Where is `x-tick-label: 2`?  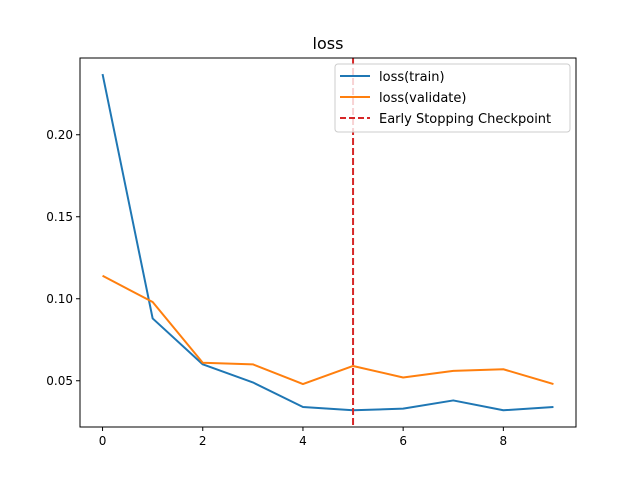
x-tick-label: 2 is located at coordinates (203, 441).